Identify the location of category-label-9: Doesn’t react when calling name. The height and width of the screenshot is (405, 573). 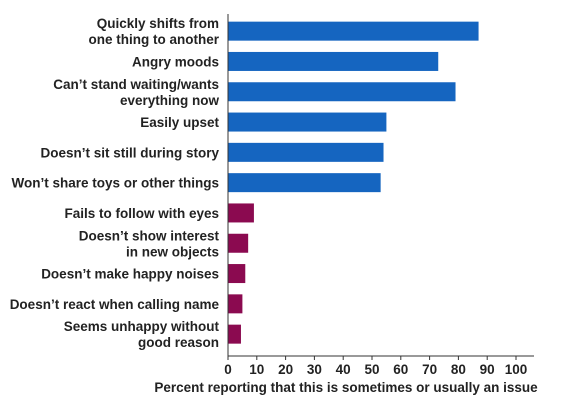
(115, 304).